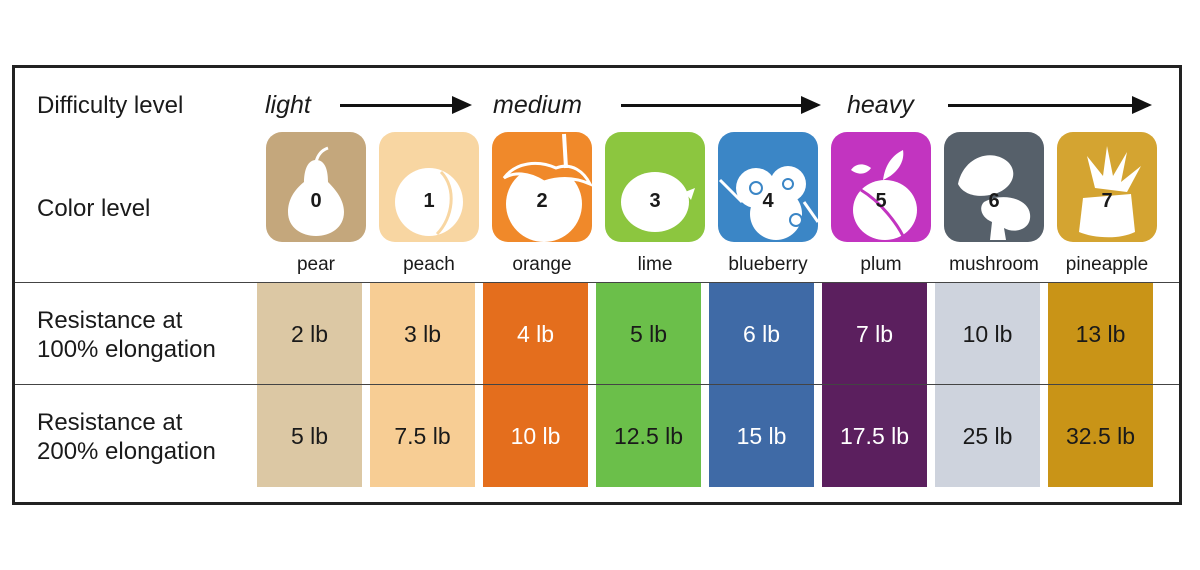  I want to click on tile-plum: 5, so click(881, 187).